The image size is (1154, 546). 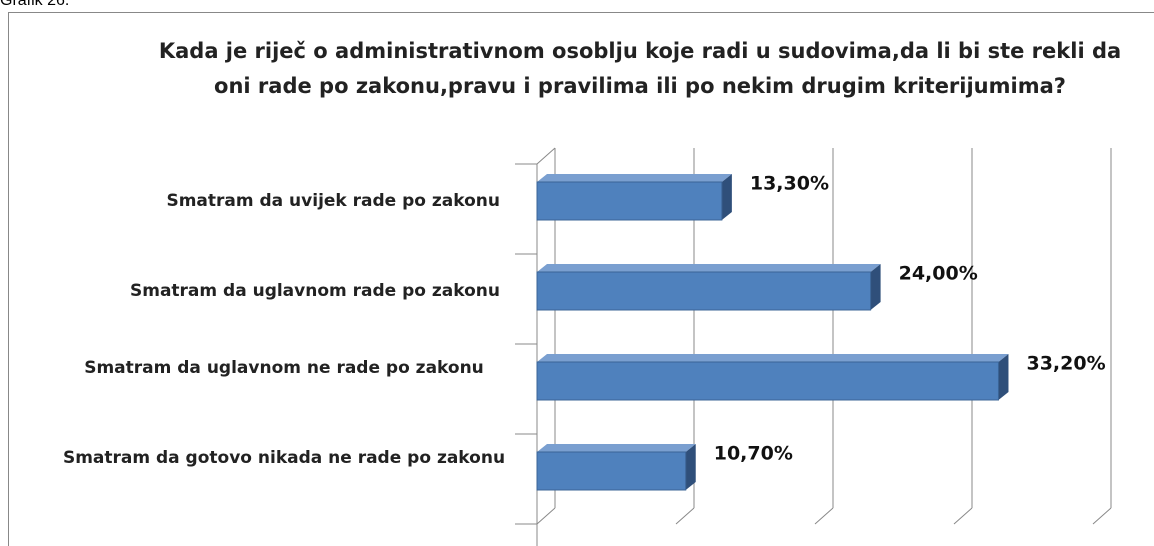 I want to click on data-label: 13,30%, so click(x=789, y=184).